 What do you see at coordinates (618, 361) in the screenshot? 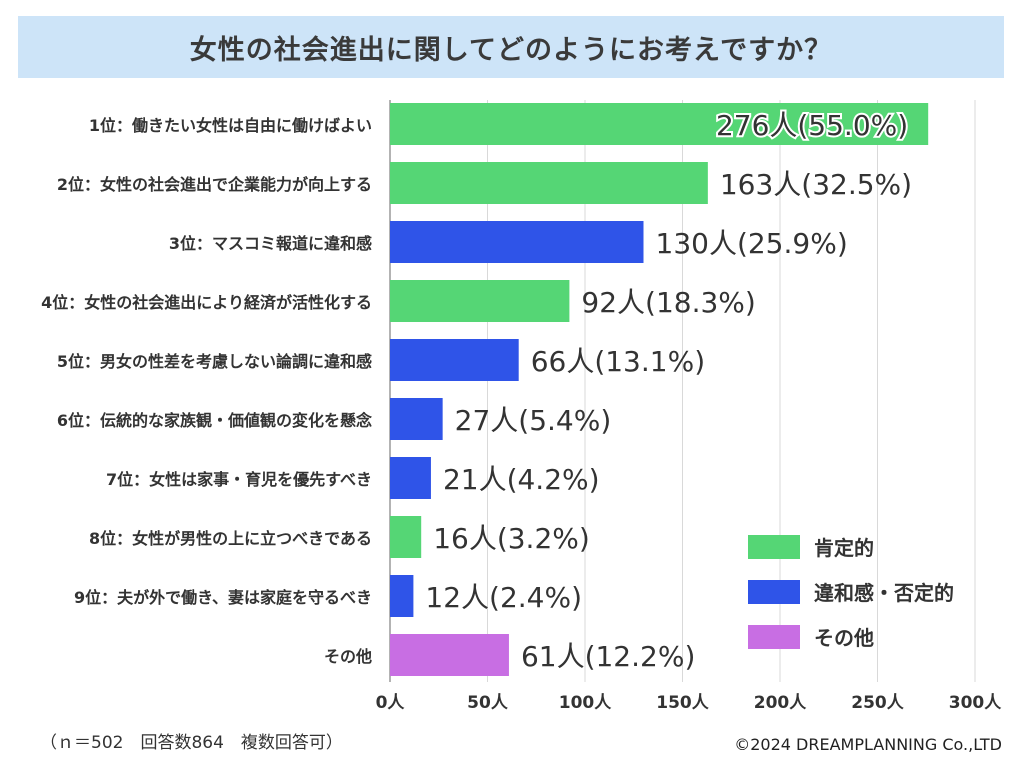
I see `data-label: 66人(13.1%)` at bounding box center [618, 361].